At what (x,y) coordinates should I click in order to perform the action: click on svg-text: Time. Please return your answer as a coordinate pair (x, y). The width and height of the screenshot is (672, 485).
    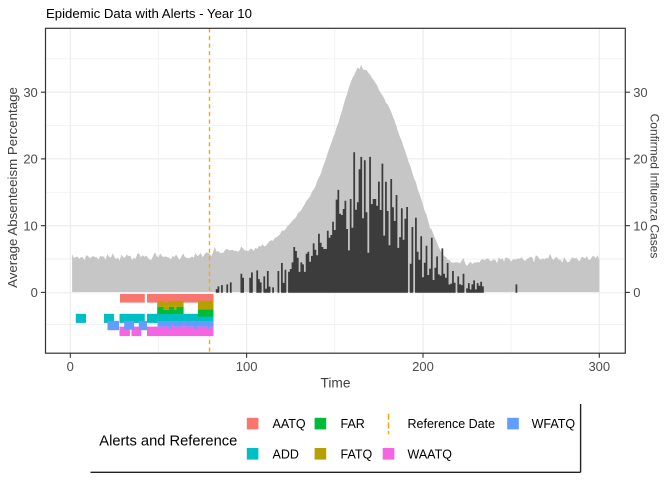
    Looking at the image, I should click on (336, 383).